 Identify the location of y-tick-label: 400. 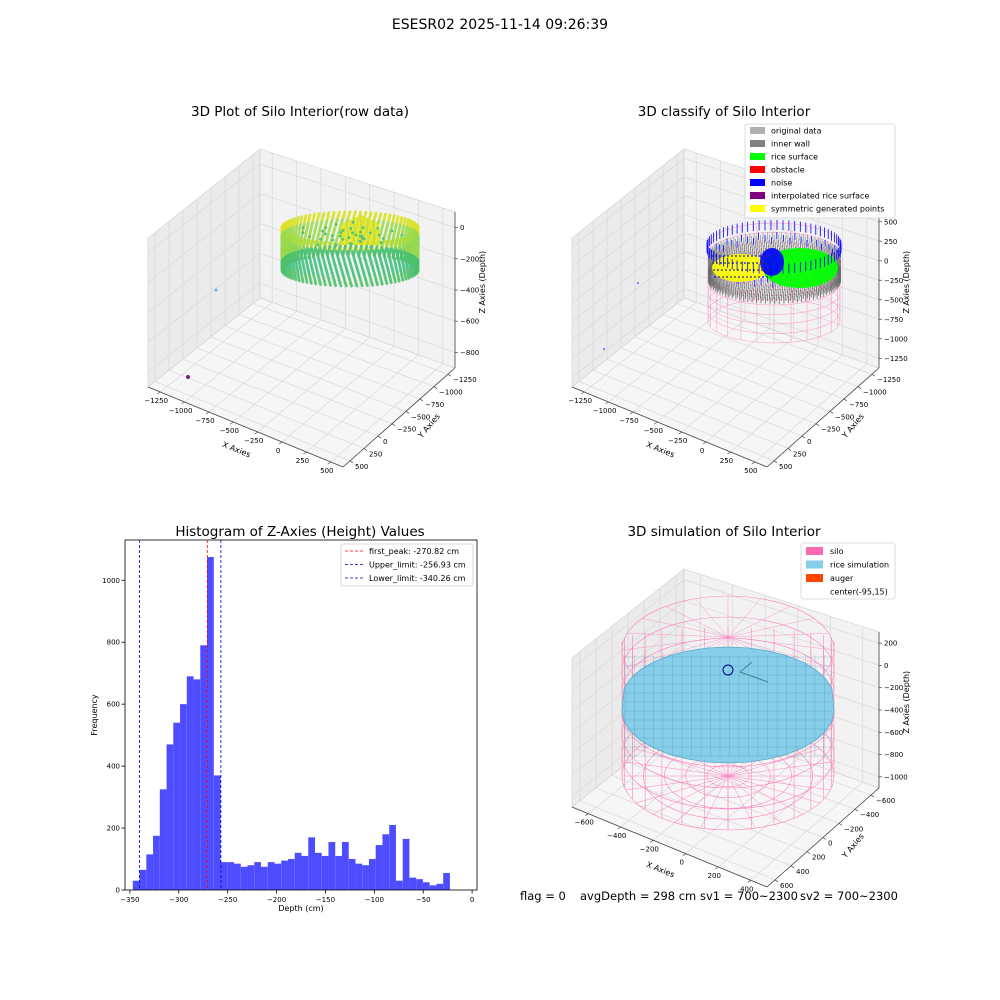
(802, 872).